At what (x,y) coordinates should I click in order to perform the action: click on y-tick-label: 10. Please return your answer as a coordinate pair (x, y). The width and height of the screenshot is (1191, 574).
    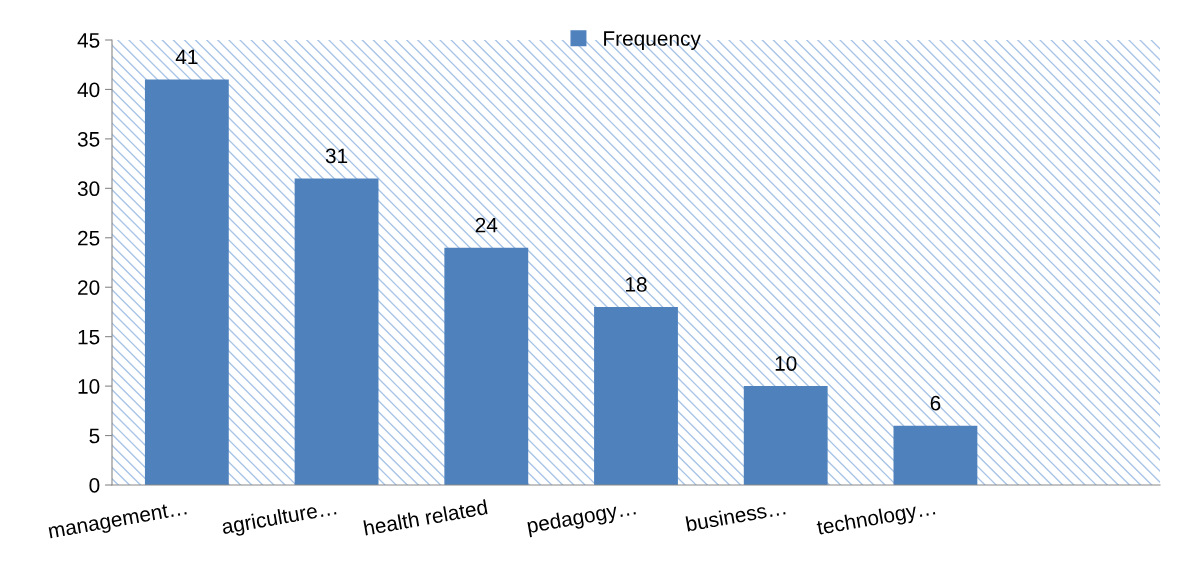
    Looking at the image, I should click on (89, 386).